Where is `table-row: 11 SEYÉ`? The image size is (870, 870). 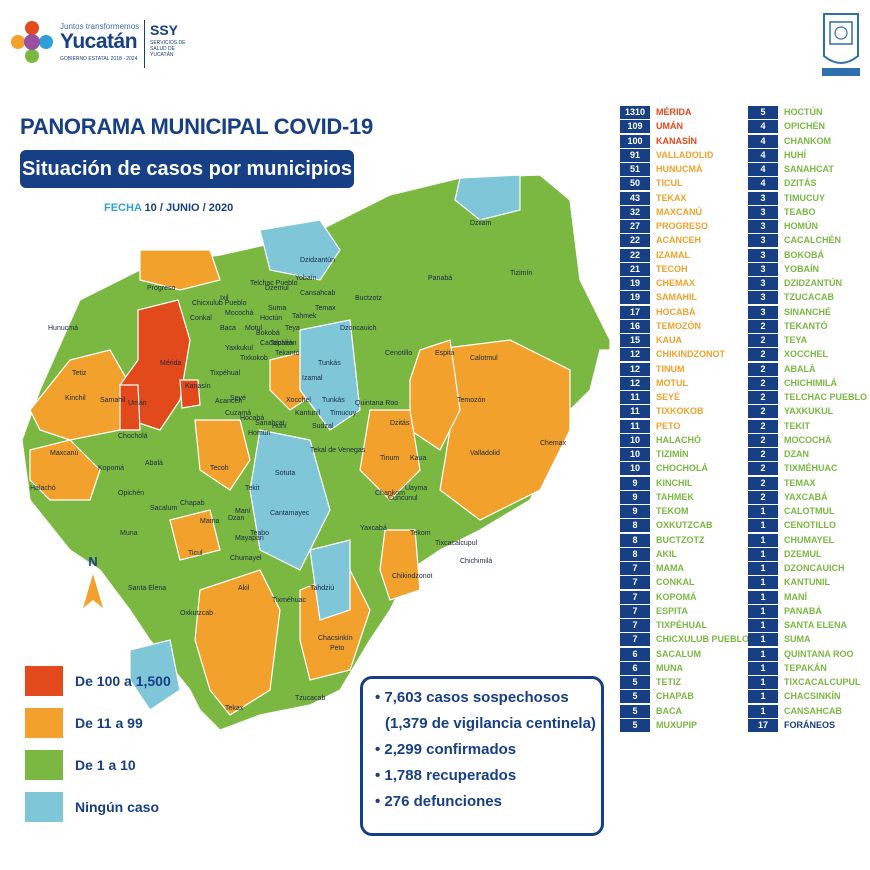
table-row: 11 SEYÉ is located at coordinates (740, 398).